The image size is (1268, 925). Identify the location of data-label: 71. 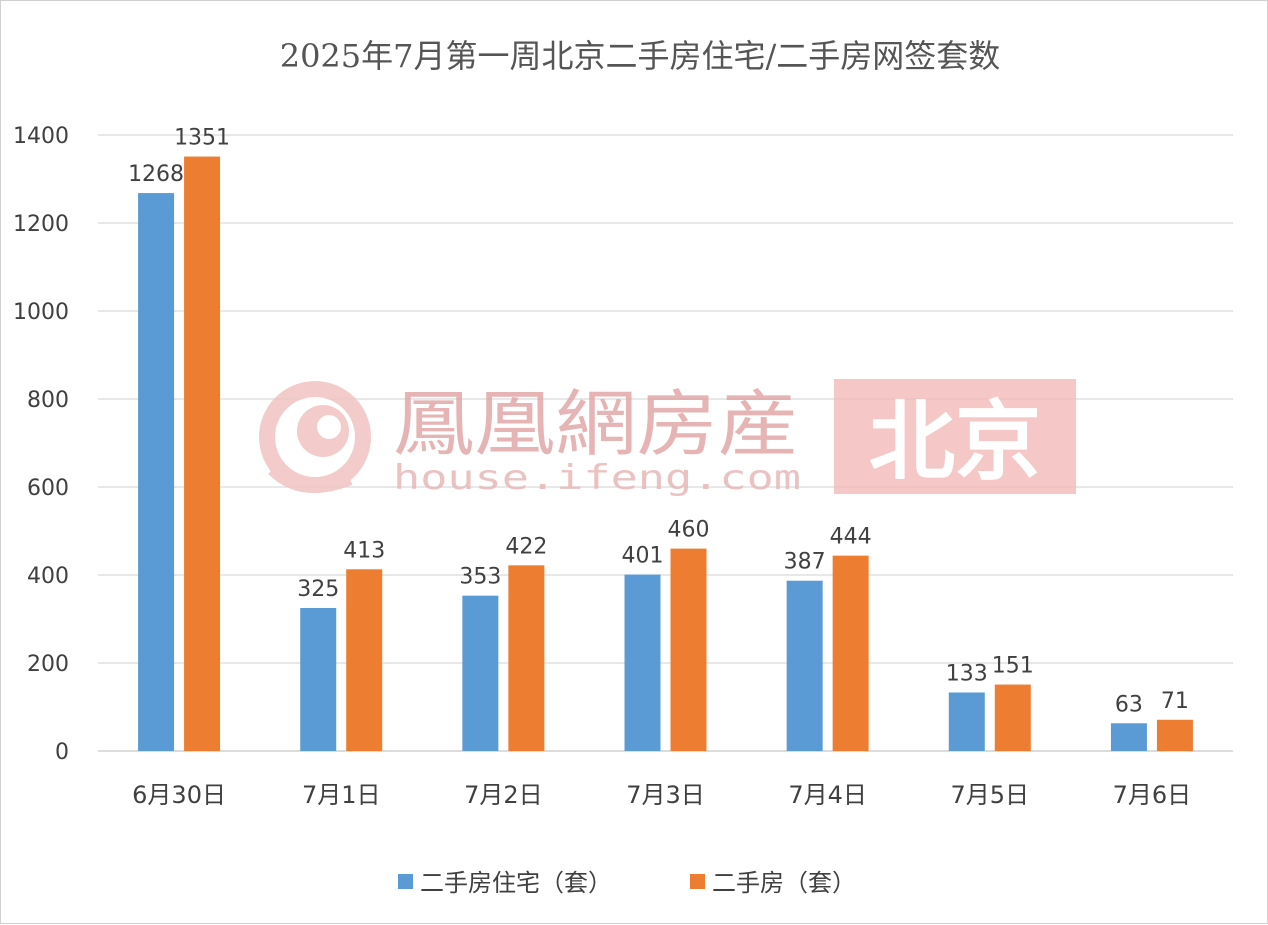
(1175, 701).